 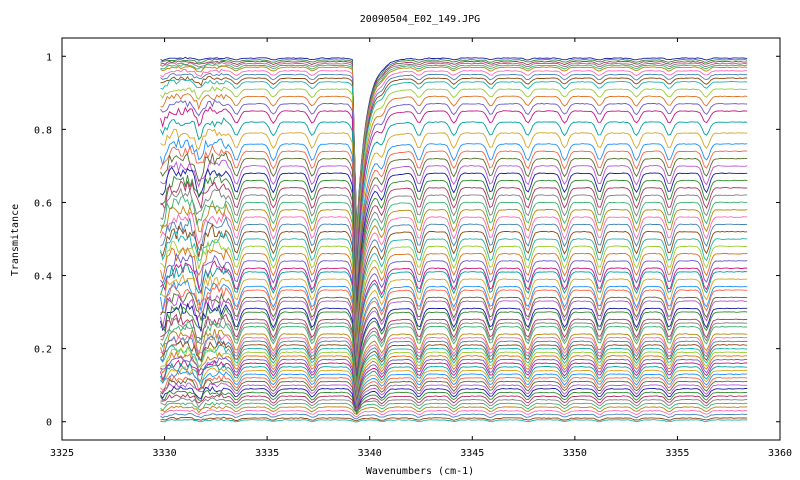 What do you see at coordinates (575, 453) in the screenshot?
I see `x-tick-label: 3350` at bounding box center [575, 453].